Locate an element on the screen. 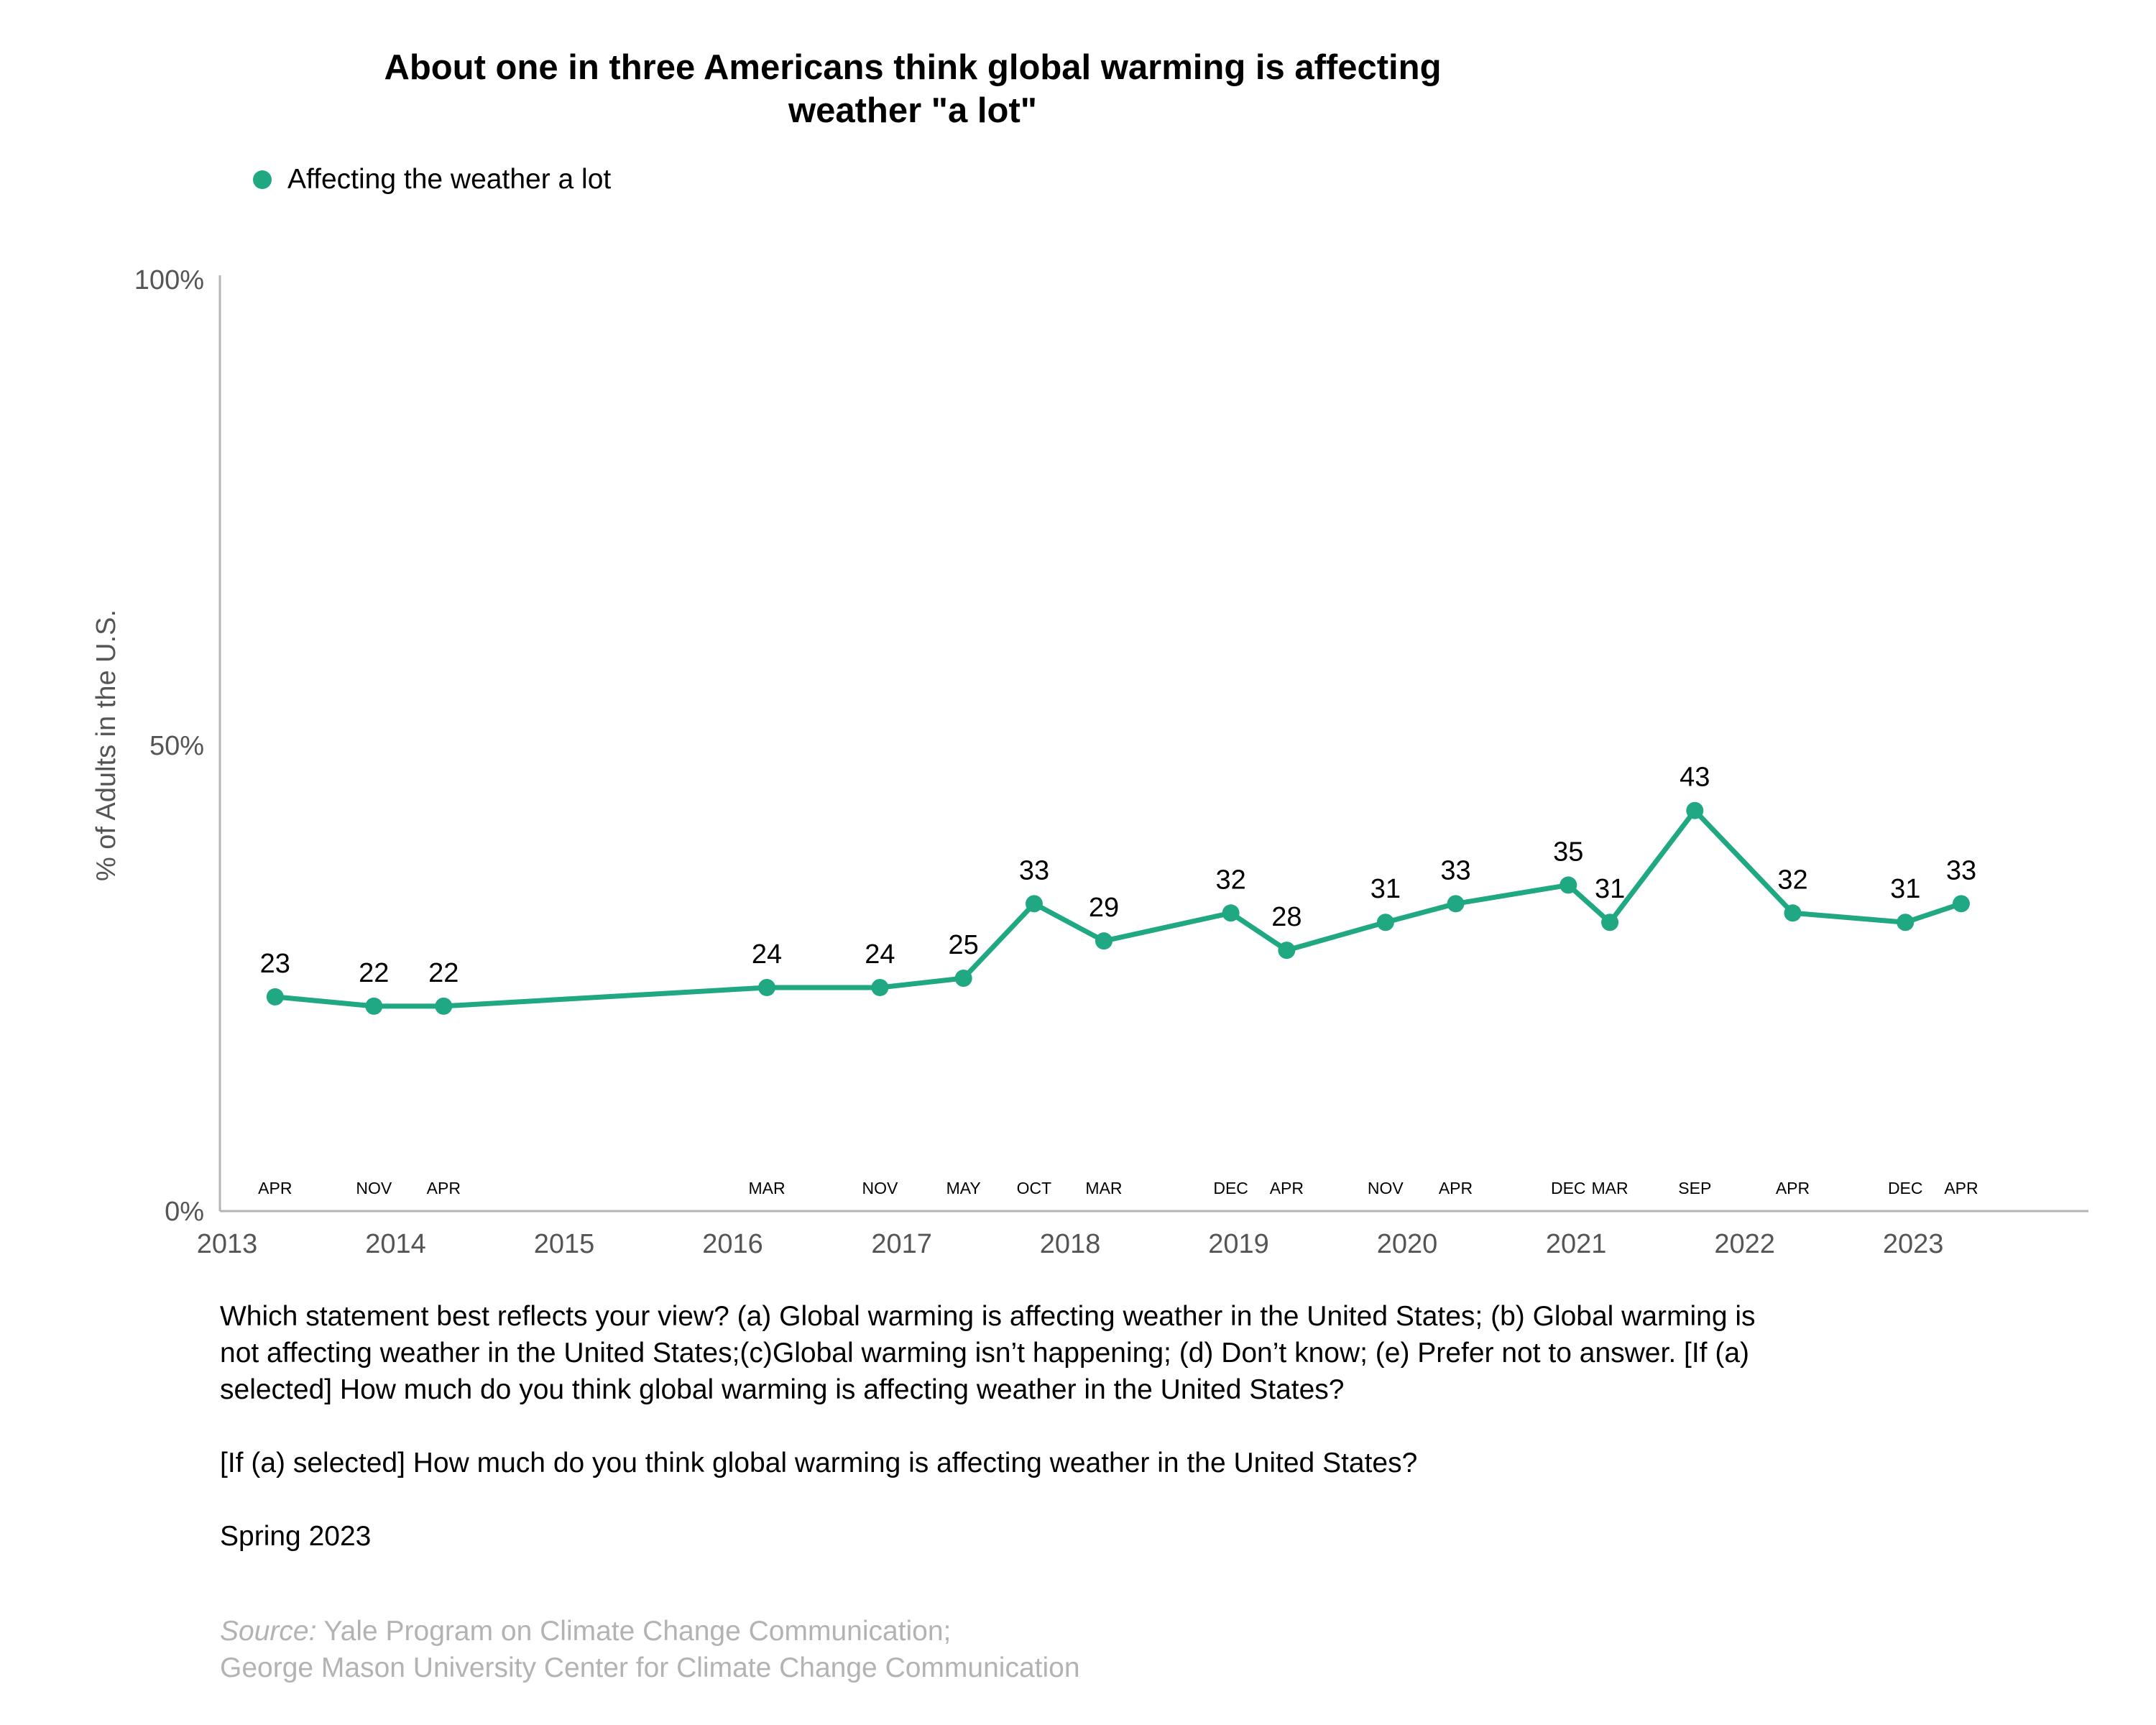 This screenshot has width=2156, height=1725. x-month-label: MAY is located at coordinates (964, 1188).